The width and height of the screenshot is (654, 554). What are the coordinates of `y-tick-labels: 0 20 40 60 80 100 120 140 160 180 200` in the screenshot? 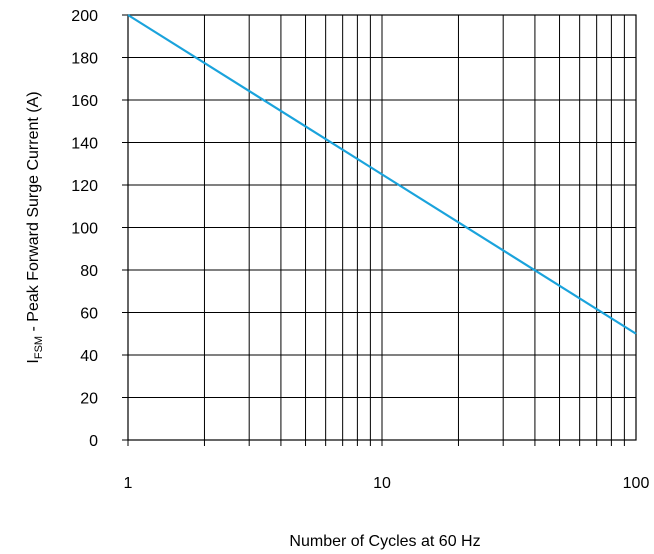 It's located at (84, 229).